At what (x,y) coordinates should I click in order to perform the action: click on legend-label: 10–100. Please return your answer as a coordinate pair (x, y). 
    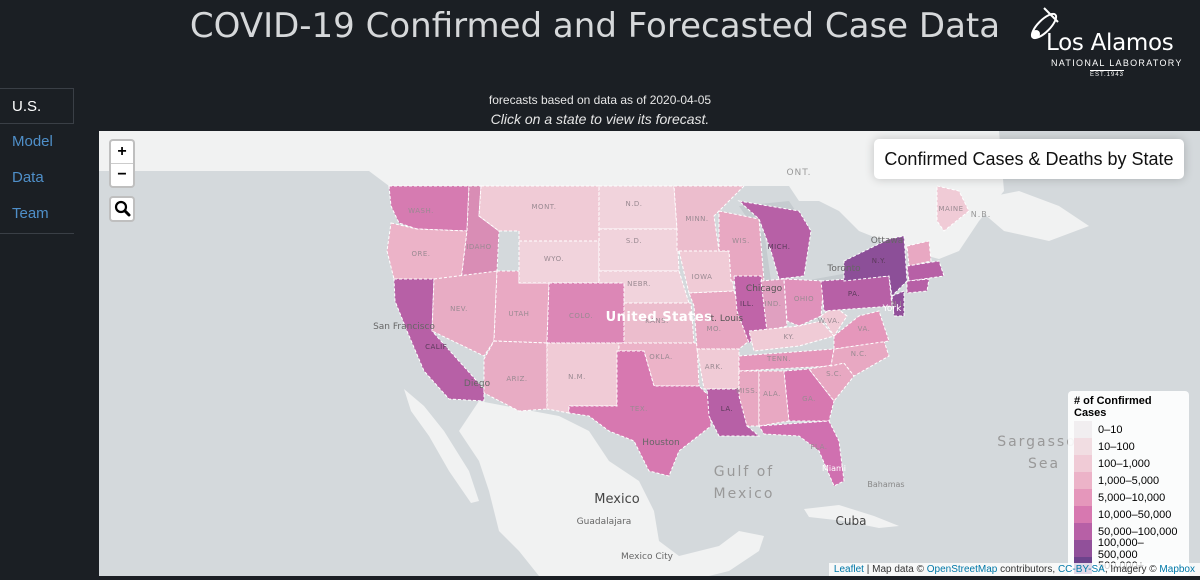
    Looking at the image, I should click on (1116, 446).